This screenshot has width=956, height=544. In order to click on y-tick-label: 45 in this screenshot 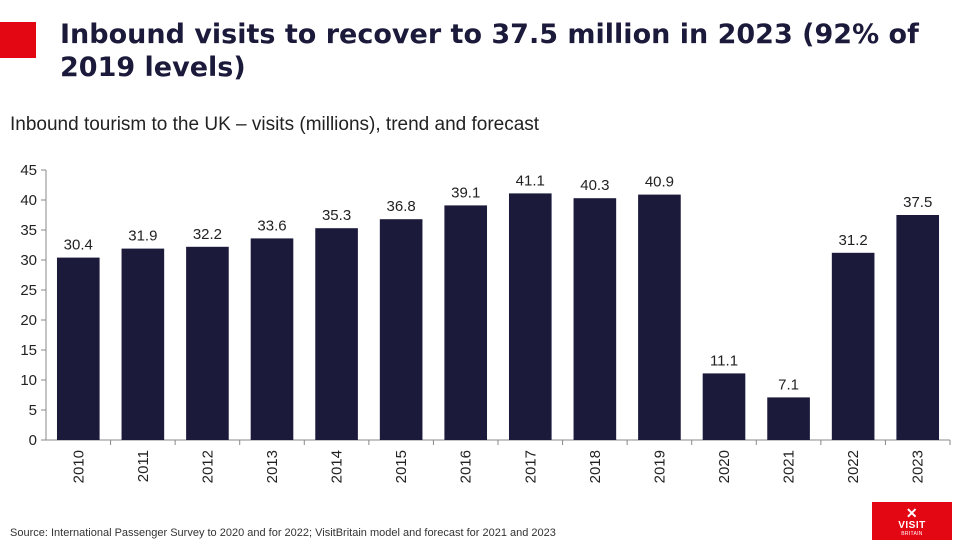, I will do `click(28, 170)`.